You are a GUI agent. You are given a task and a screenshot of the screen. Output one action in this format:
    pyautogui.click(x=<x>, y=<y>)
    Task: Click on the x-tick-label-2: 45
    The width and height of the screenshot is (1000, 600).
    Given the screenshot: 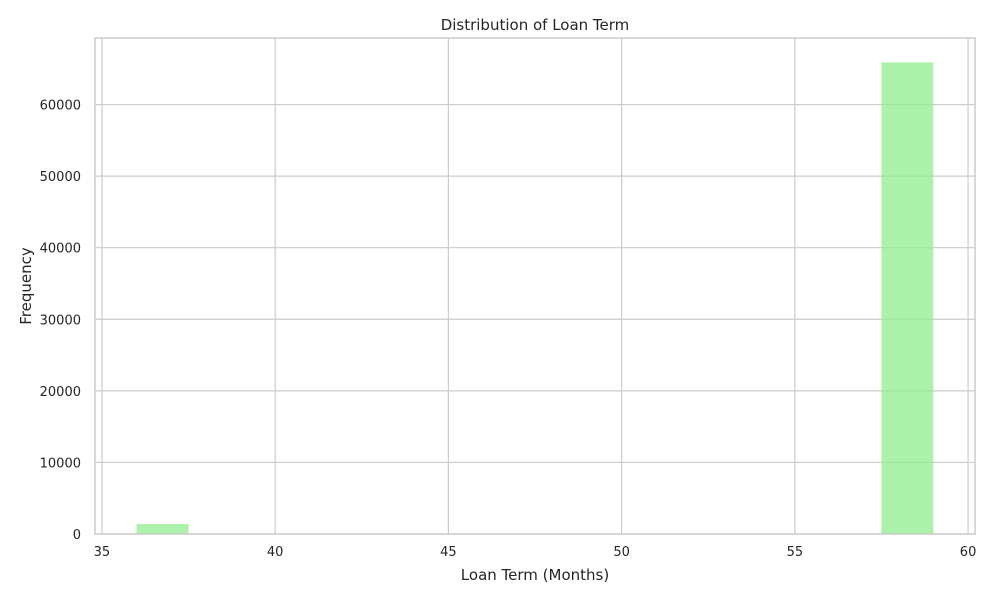 What is the action you would take?
    pyautogui.click(x=448, y=552)
    